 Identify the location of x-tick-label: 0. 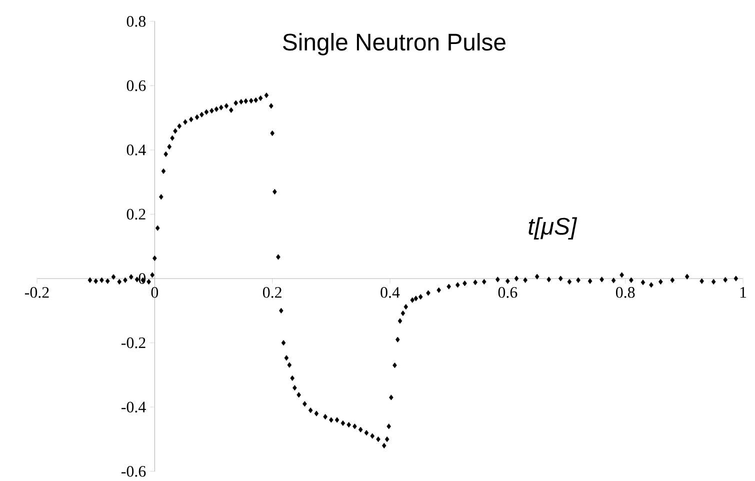
(154, 292).